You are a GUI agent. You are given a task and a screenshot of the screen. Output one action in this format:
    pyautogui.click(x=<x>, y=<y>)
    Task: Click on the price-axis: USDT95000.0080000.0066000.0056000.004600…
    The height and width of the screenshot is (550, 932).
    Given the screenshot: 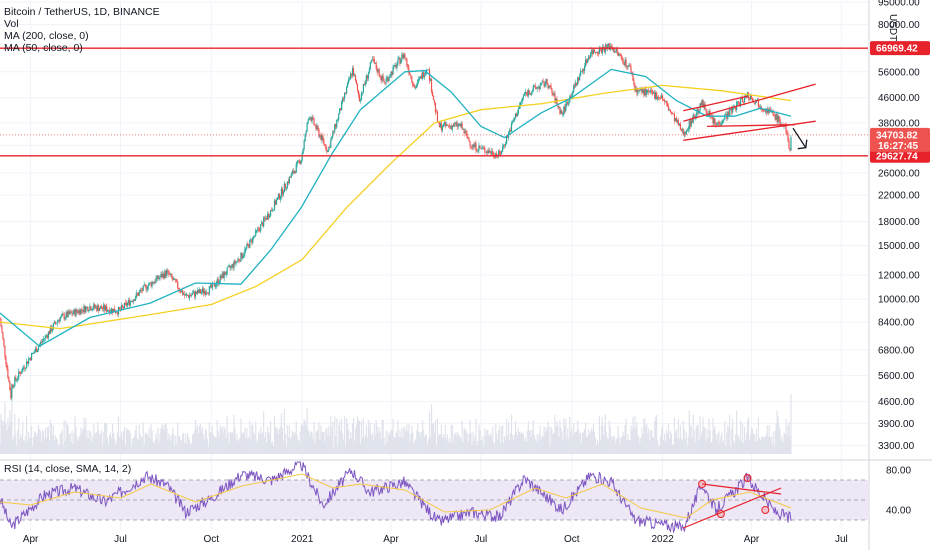 What is the action you would take?
    pyautogui.click(x=899, y=258)
    